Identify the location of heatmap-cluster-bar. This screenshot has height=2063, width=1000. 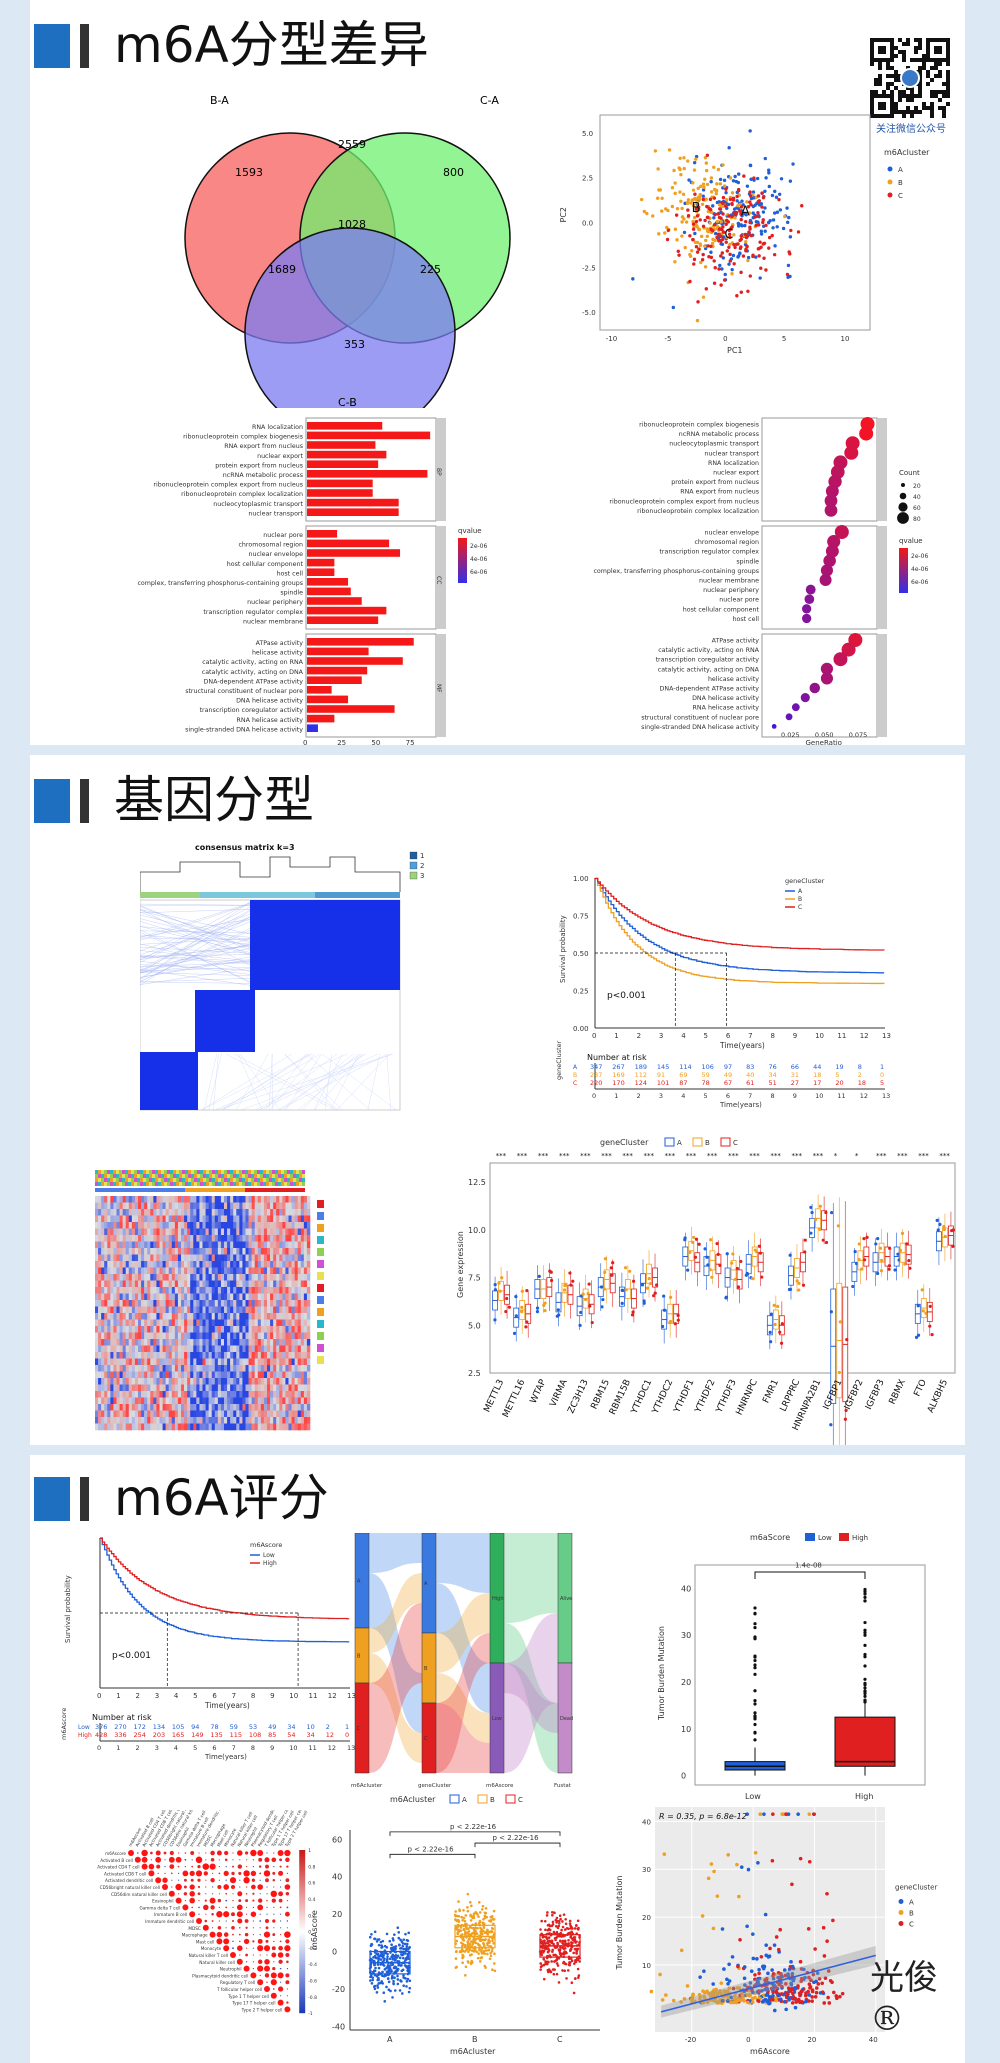
(123, 1190).